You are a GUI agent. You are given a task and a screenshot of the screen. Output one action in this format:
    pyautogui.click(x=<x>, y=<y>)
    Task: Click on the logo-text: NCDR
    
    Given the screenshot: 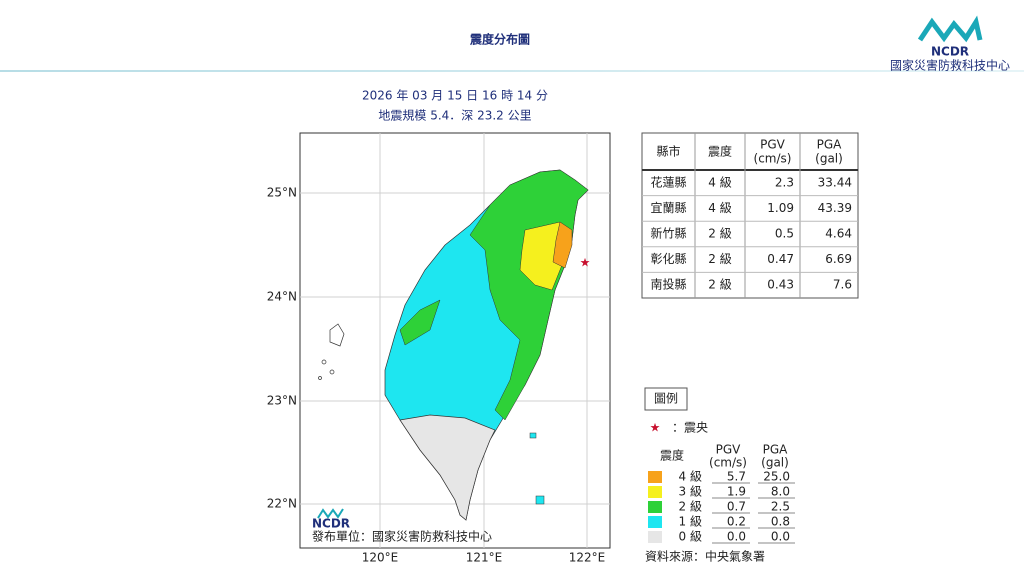 What is the action you would take?
    pyautogui.click(x=950, y=52)
    